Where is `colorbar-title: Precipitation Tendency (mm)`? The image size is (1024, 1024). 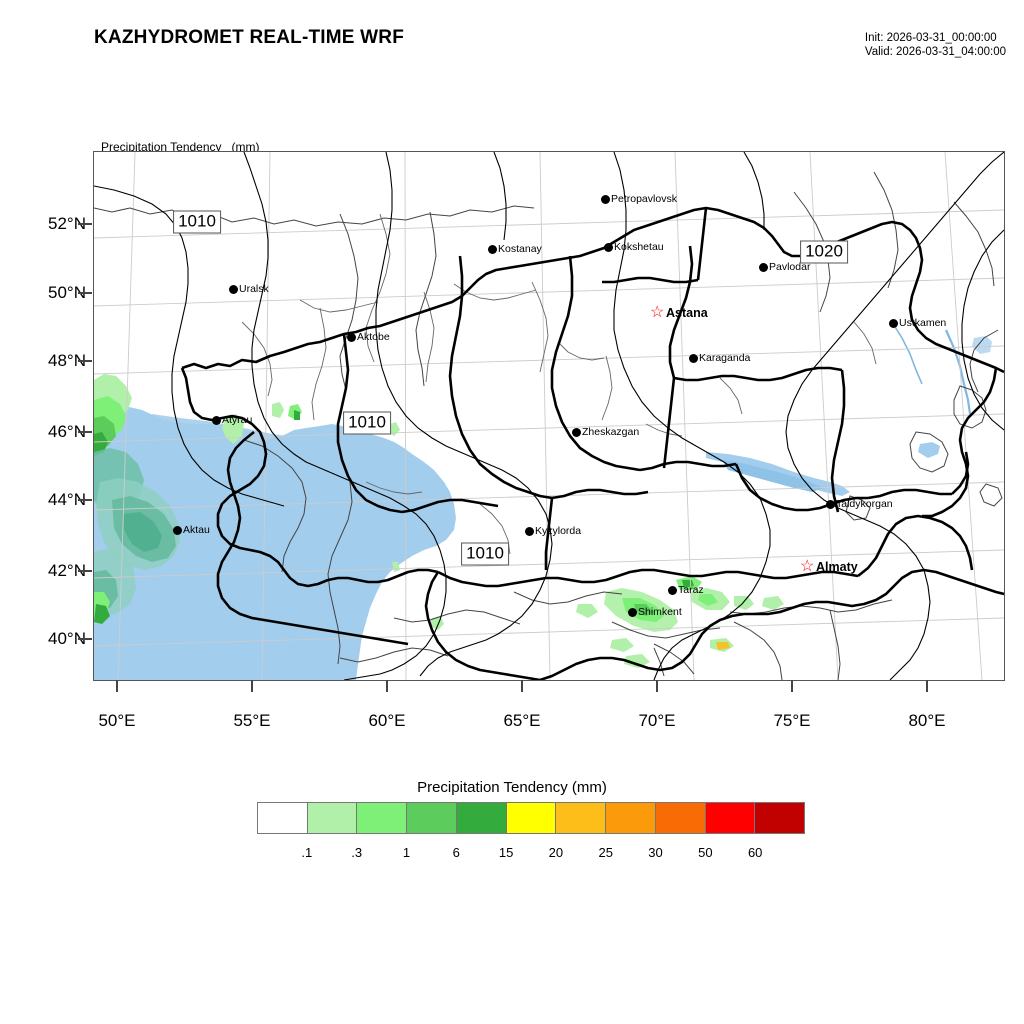
colorbar-title: Precipitation Tendency (mm) is located at coordinates (512, 787).